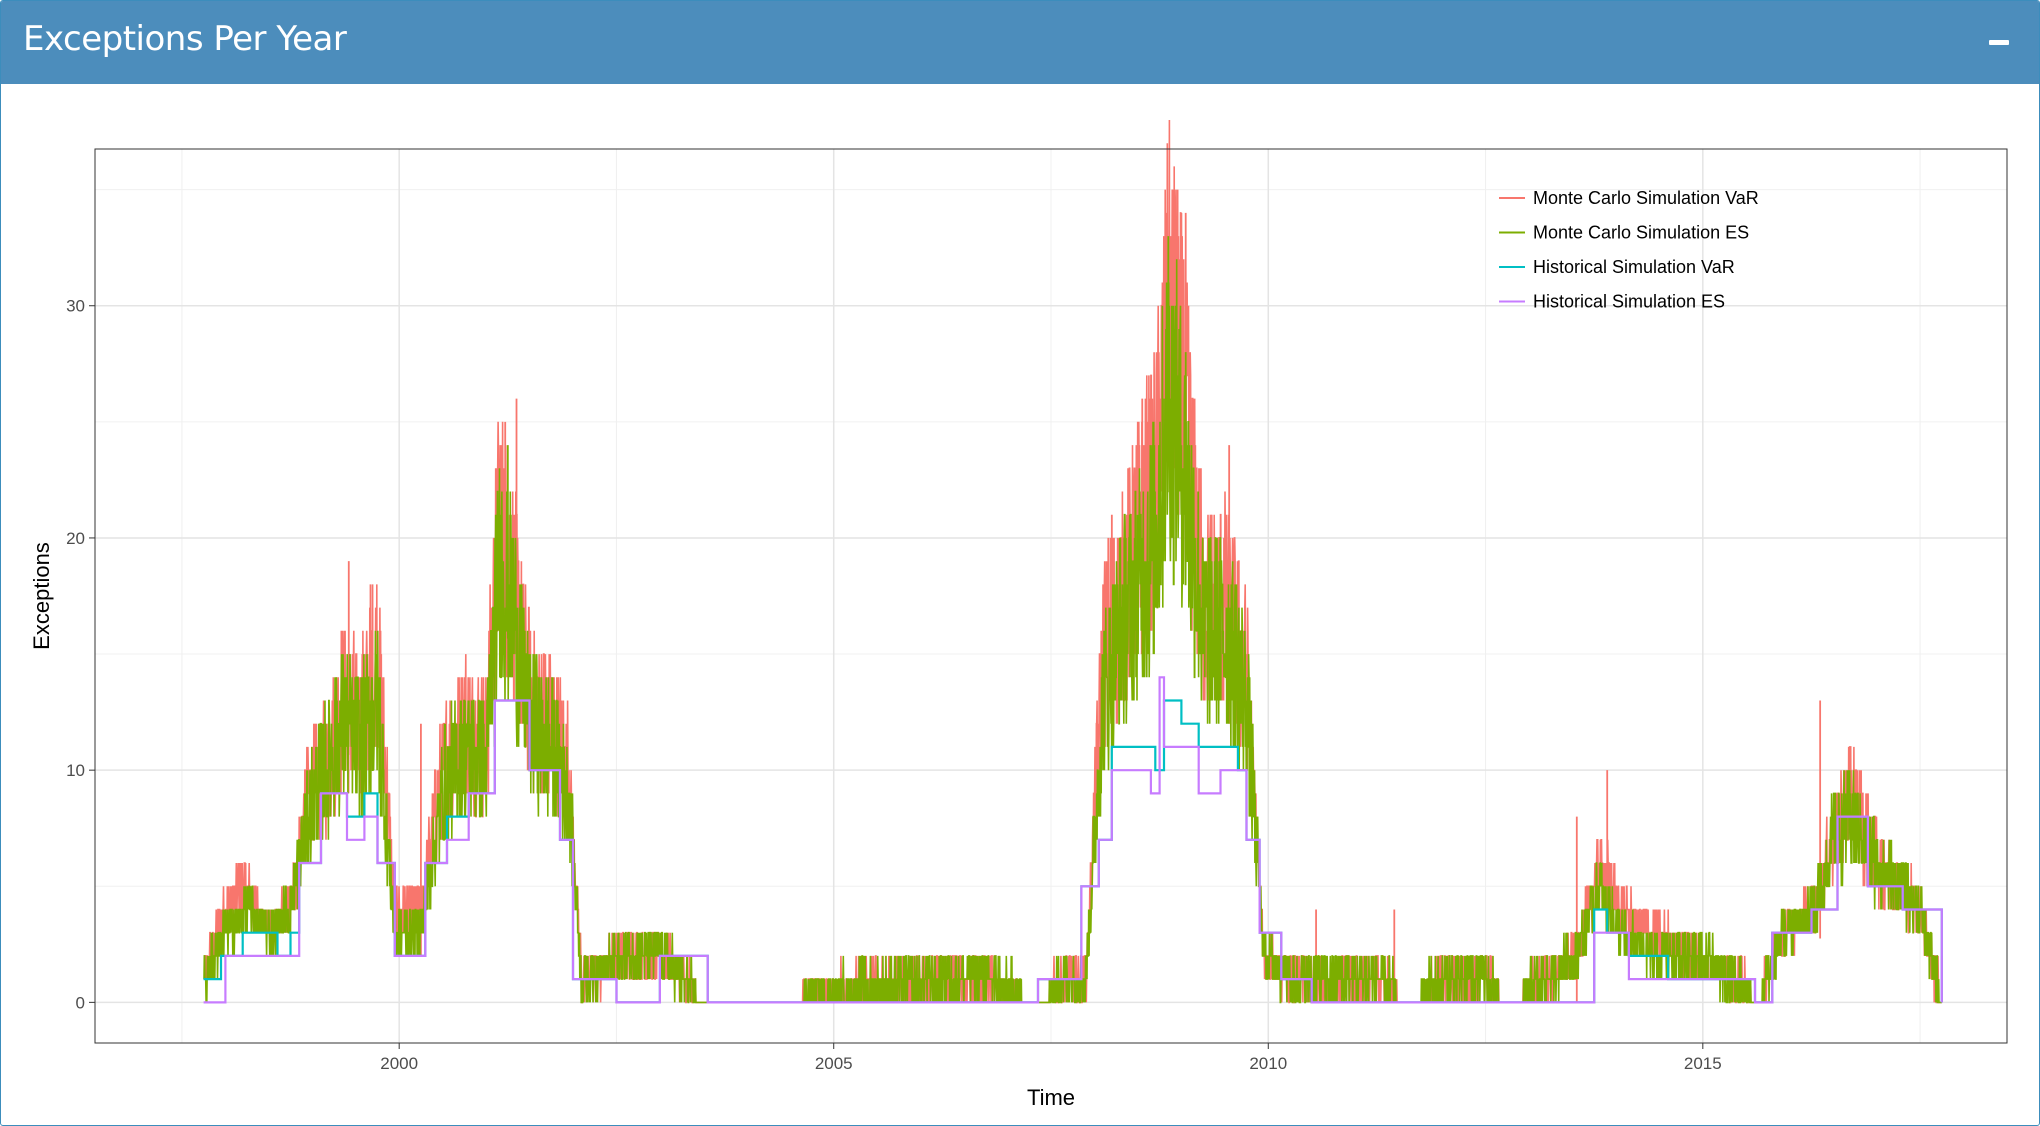  Describe the element at coordinates (1634, 267) in the screenshot. I see `legend-label-2: Historical Simulation VaR` at that location.